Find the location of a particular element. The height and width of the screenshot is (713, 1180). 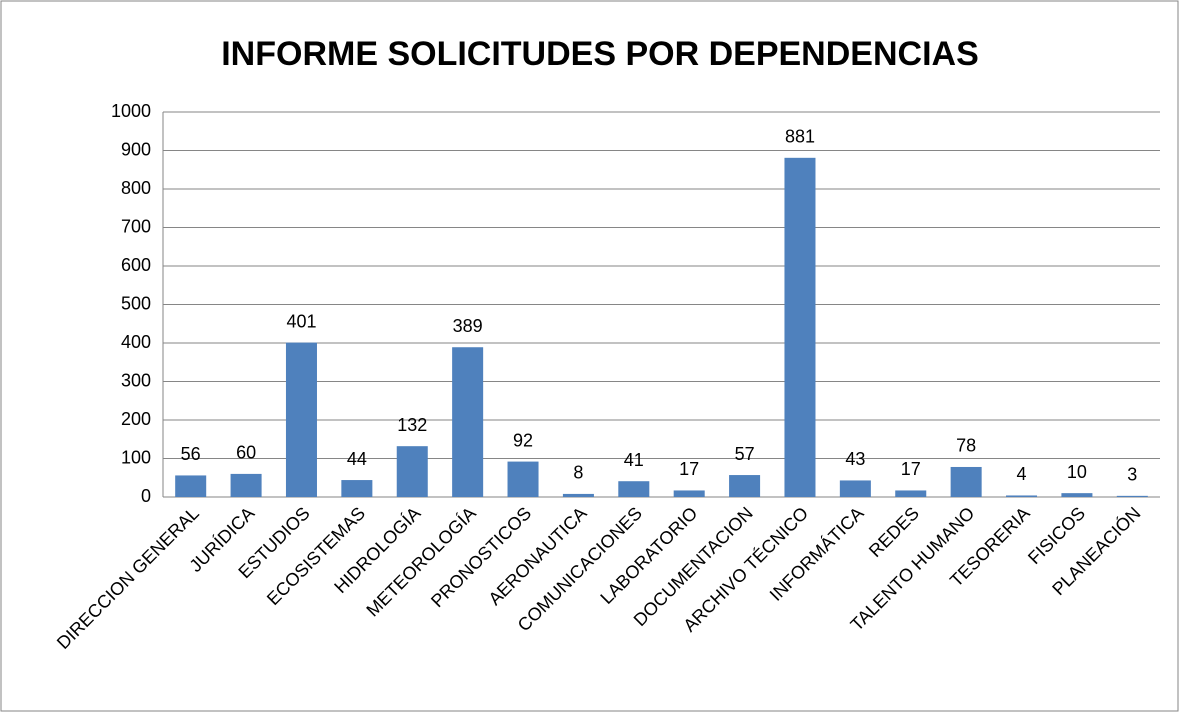

y-tick-label: 700 is located at coordinates (136, 226).